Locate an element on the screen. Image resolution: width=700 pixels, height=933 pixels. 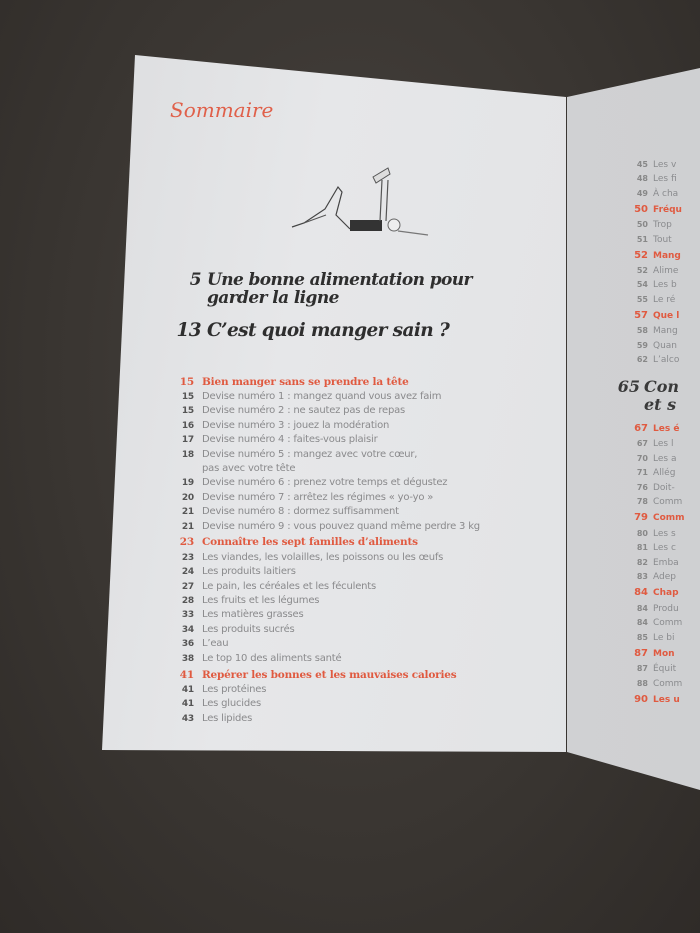
page-number: 76 is located at coordinates (642, 487).